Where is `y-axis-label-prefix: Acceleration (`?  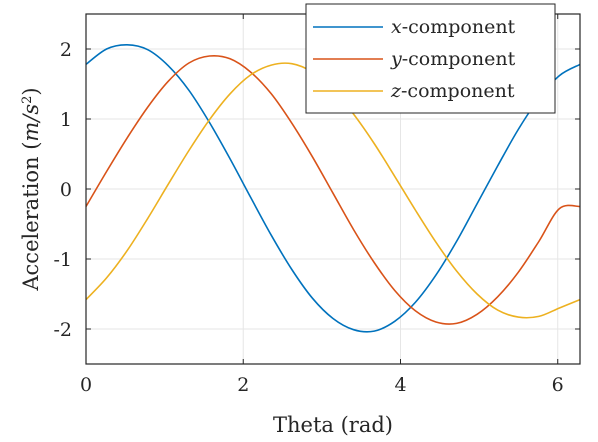
y-axis-label-prefix: Acceleration ( is located at coordinates (31, 217).